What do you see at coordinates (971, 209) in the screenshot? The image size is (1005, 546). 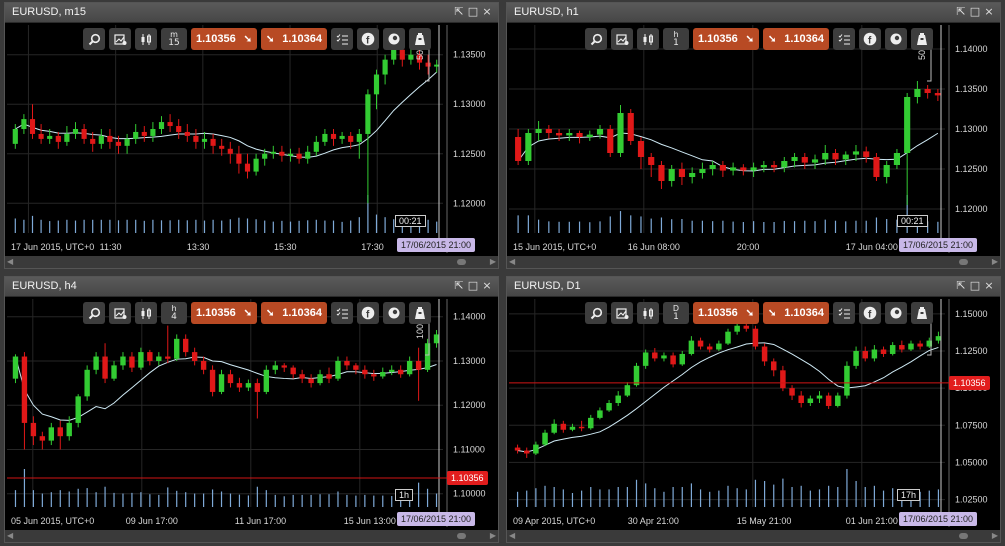 I see `y-tick-label: 1.12000` at bounding box center [971, 209].